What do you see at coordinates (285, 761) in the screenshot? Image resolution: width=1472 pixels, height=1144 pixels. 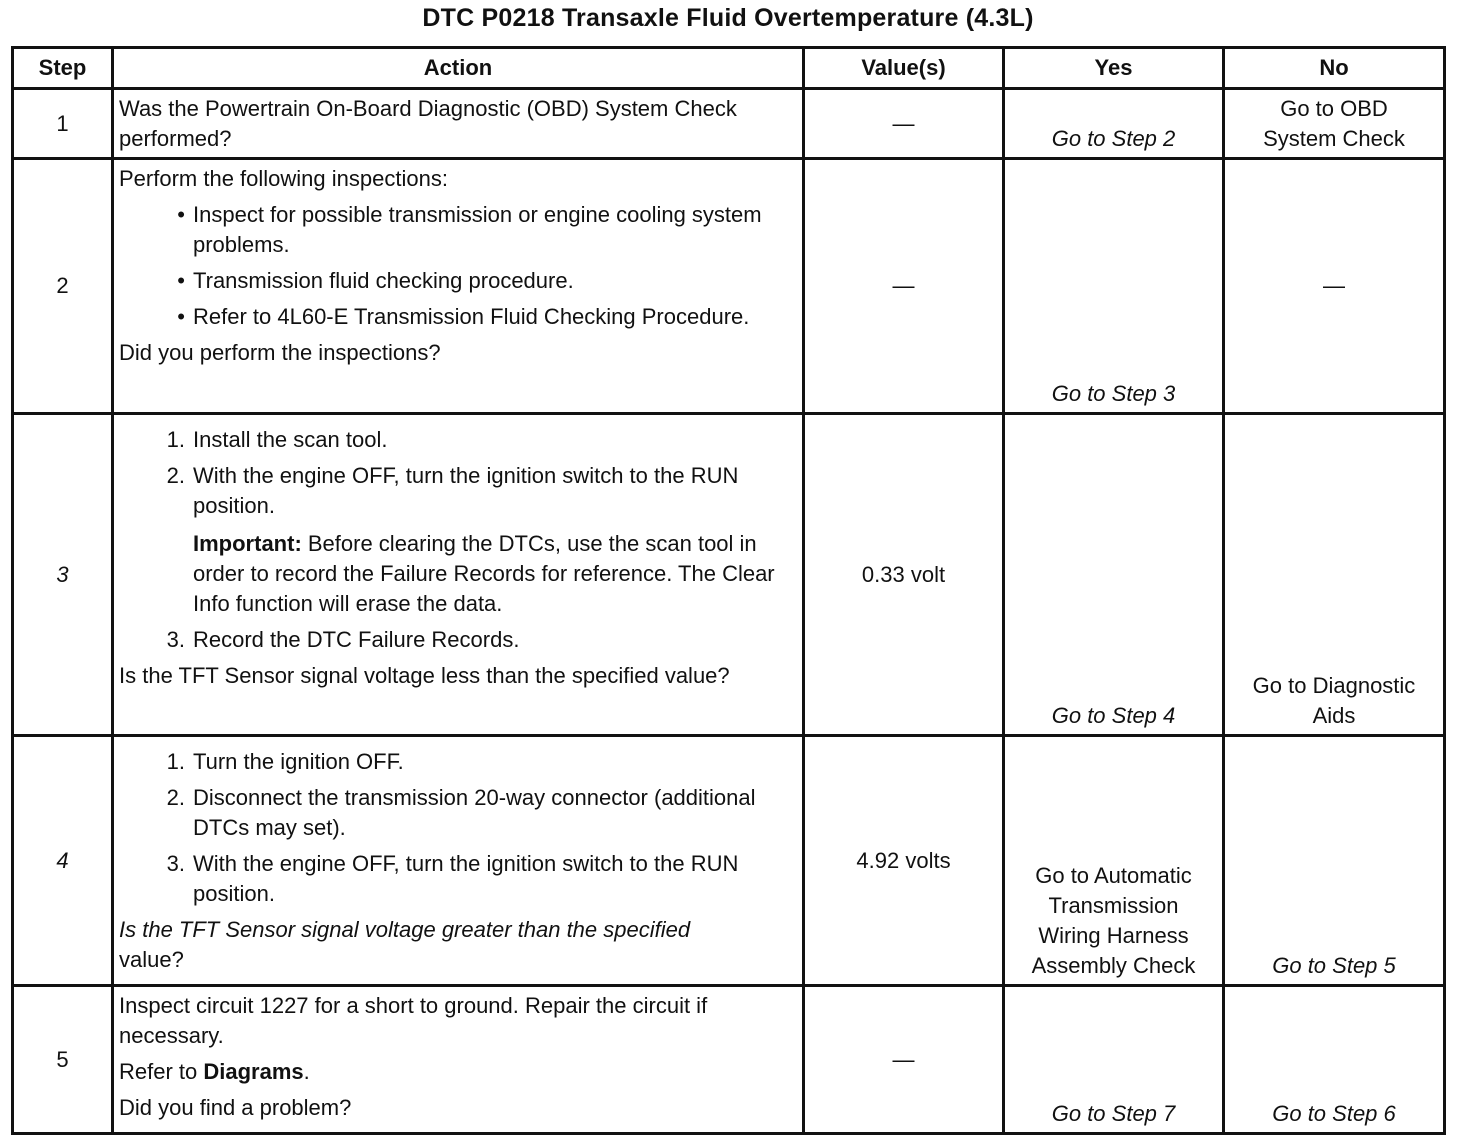 I see `list-item: 1. Turn the ignition OFF.` at bounding box center [285, 761].